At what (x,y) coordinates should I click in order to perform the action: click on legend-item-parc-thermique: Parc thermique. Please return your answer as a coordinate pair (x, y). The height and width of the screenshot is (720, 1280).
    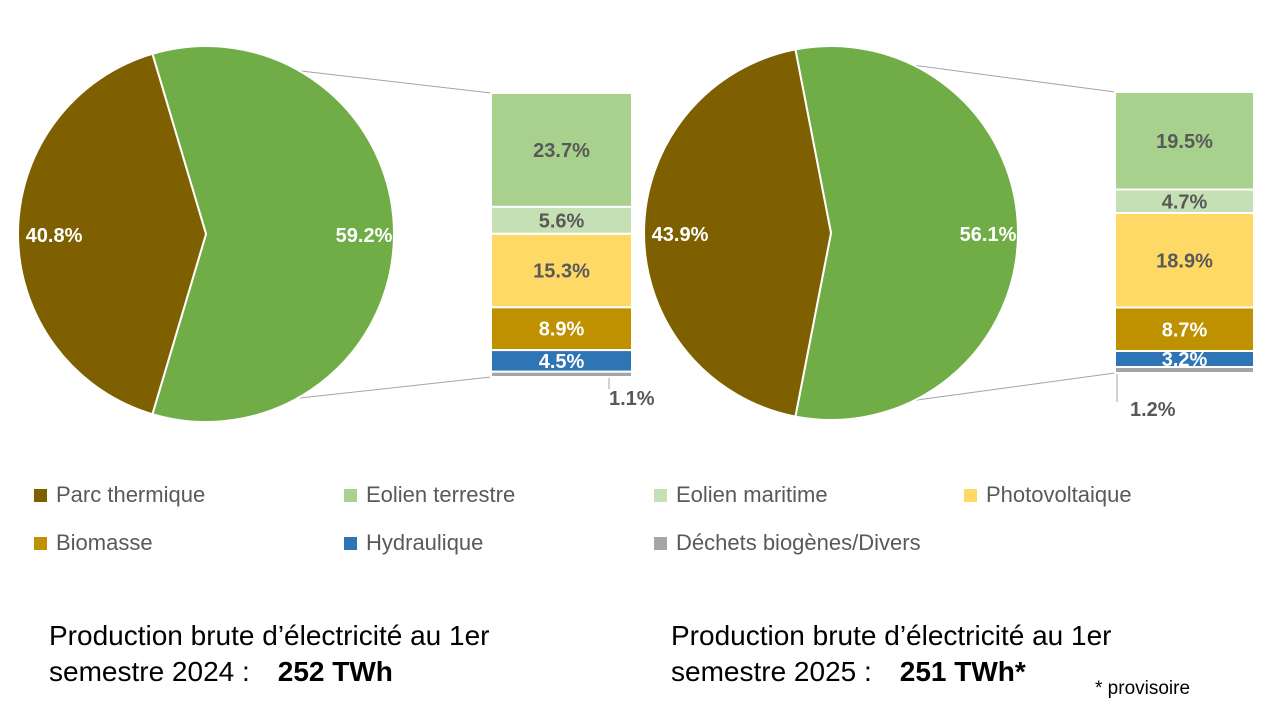
    Looking at the image, I should click on (119, 495).